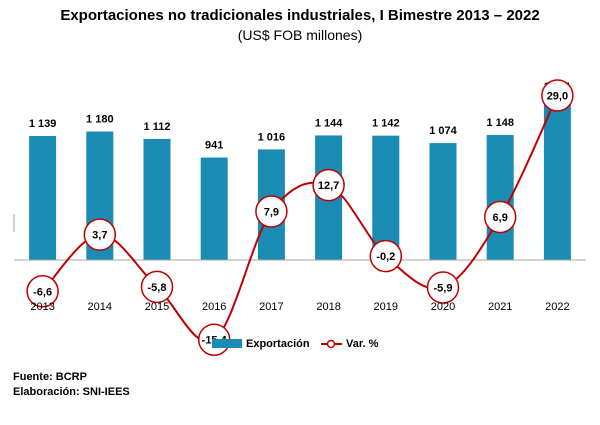  I want to click on var-label-2014: 3,7, so click(99, 236).